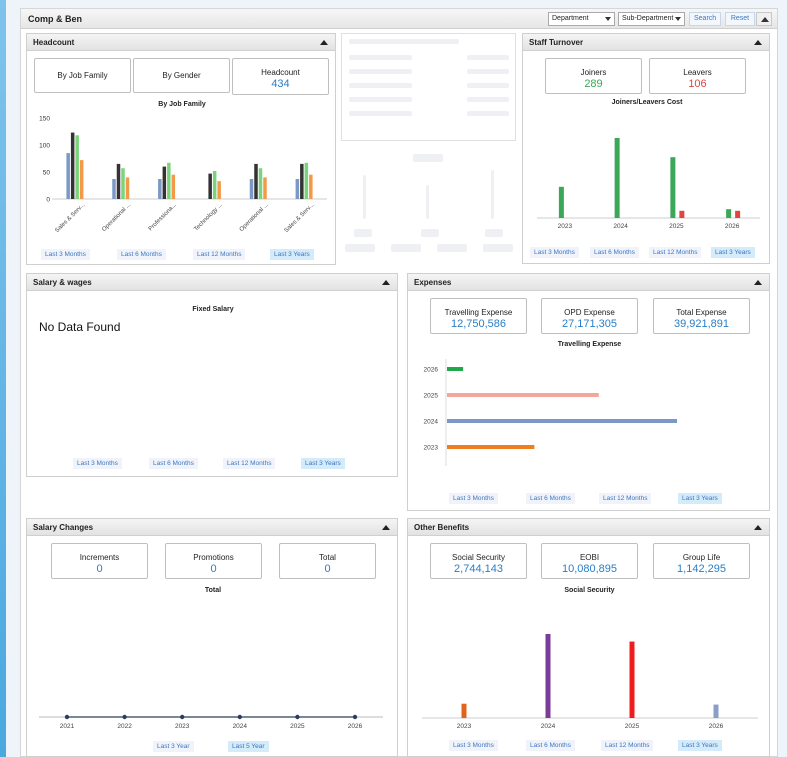  I want to click on left-accent-strip, so click(3, 378).